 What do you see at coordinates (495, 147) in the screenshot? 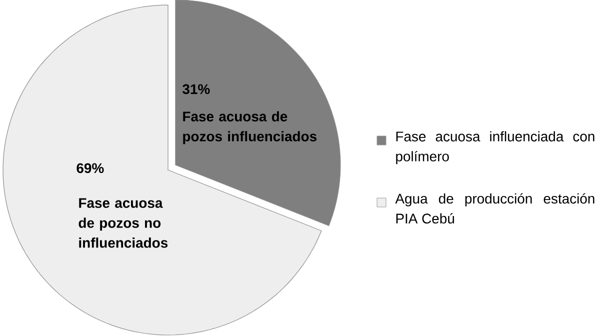
I see `legend-label: Fase acuosa influenciada con polímero` at bounding box center [495, 147].